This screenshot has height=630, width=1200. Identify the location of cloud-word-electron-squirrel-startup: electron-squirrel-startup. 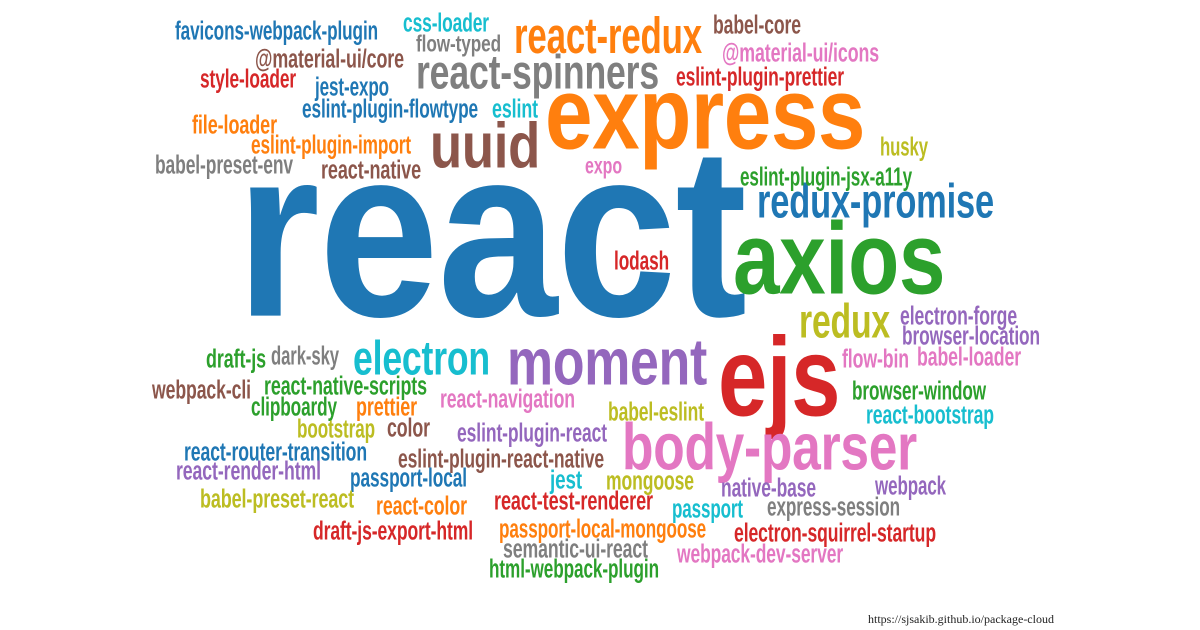
(835, 532).